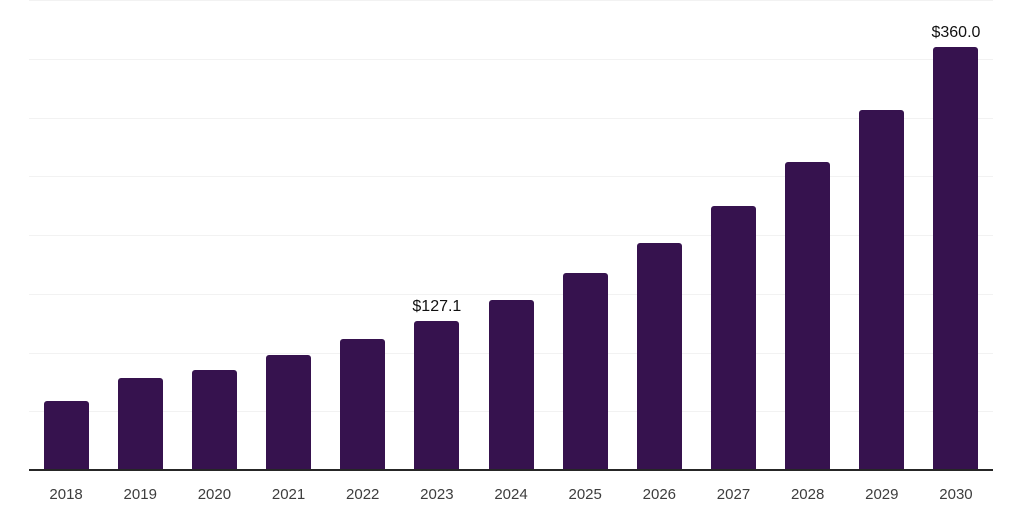 The width and height of the screenshot is (1024, 512). Describe the element at coordinates (956, 258) in the screenshot. I see `bar-2030` at that location.